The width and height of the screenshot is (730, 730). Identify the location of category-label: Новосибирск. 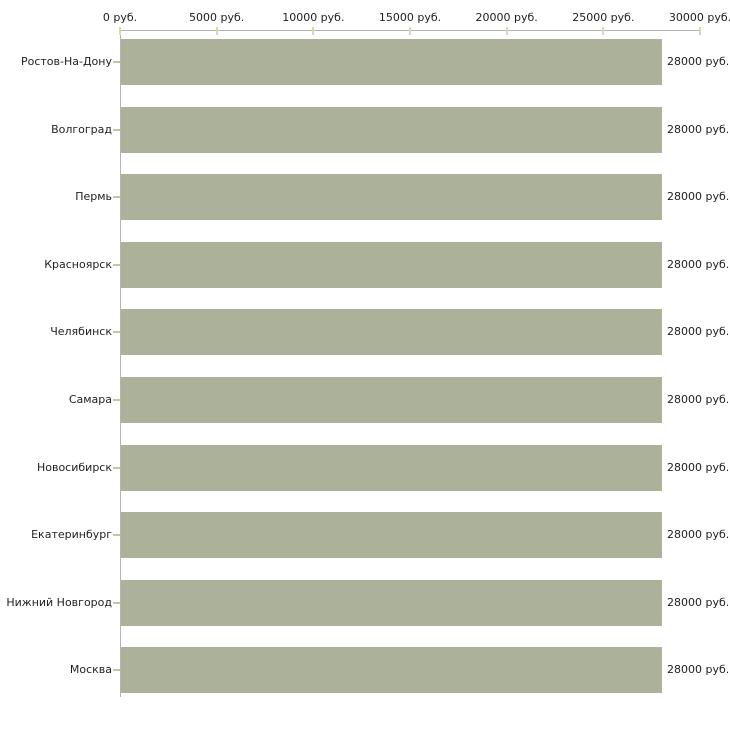
(74, 467).